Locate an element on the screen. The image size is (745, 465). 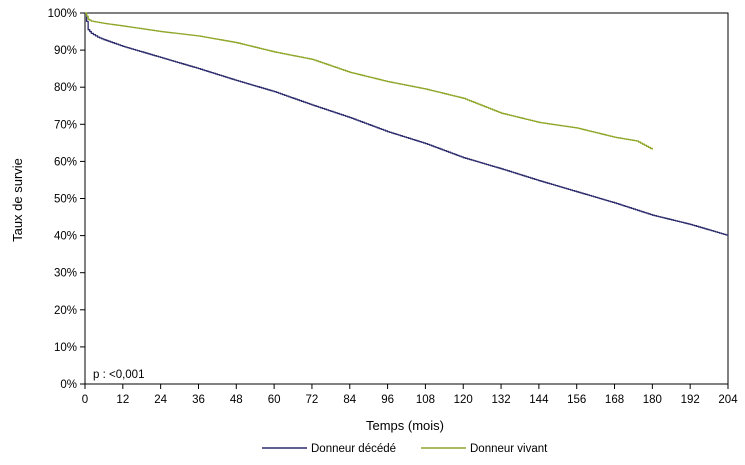
x-tick-label: 60 is located at coordinates (274, 400).